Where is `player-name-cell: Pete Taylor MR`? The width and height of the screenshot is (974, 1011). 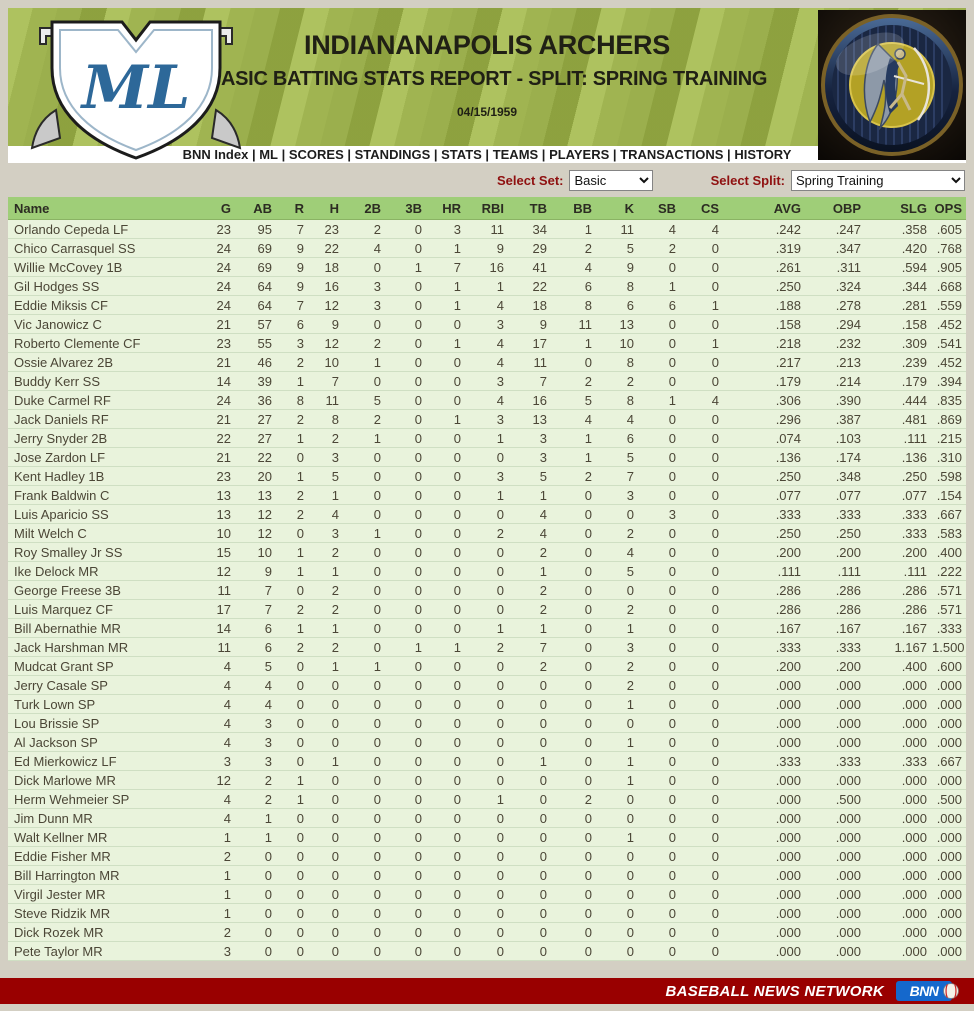
player-name-cell: Pete Taylor MR is located at coordinates (100, 951).